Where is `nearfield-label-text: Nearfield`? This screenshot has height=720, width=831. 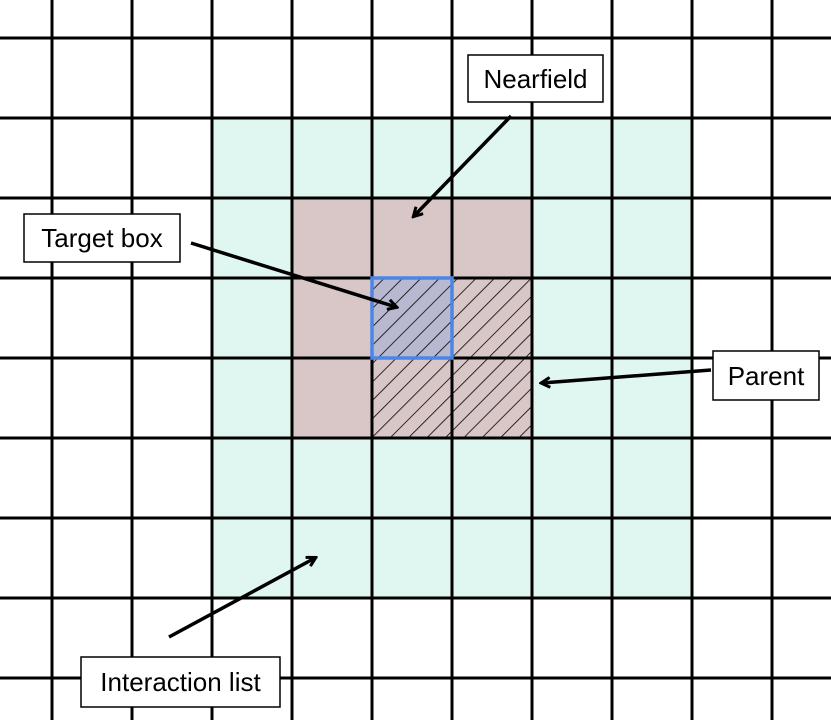
nearfield-label-text: Nearfield is located at coordinates (535, 79).